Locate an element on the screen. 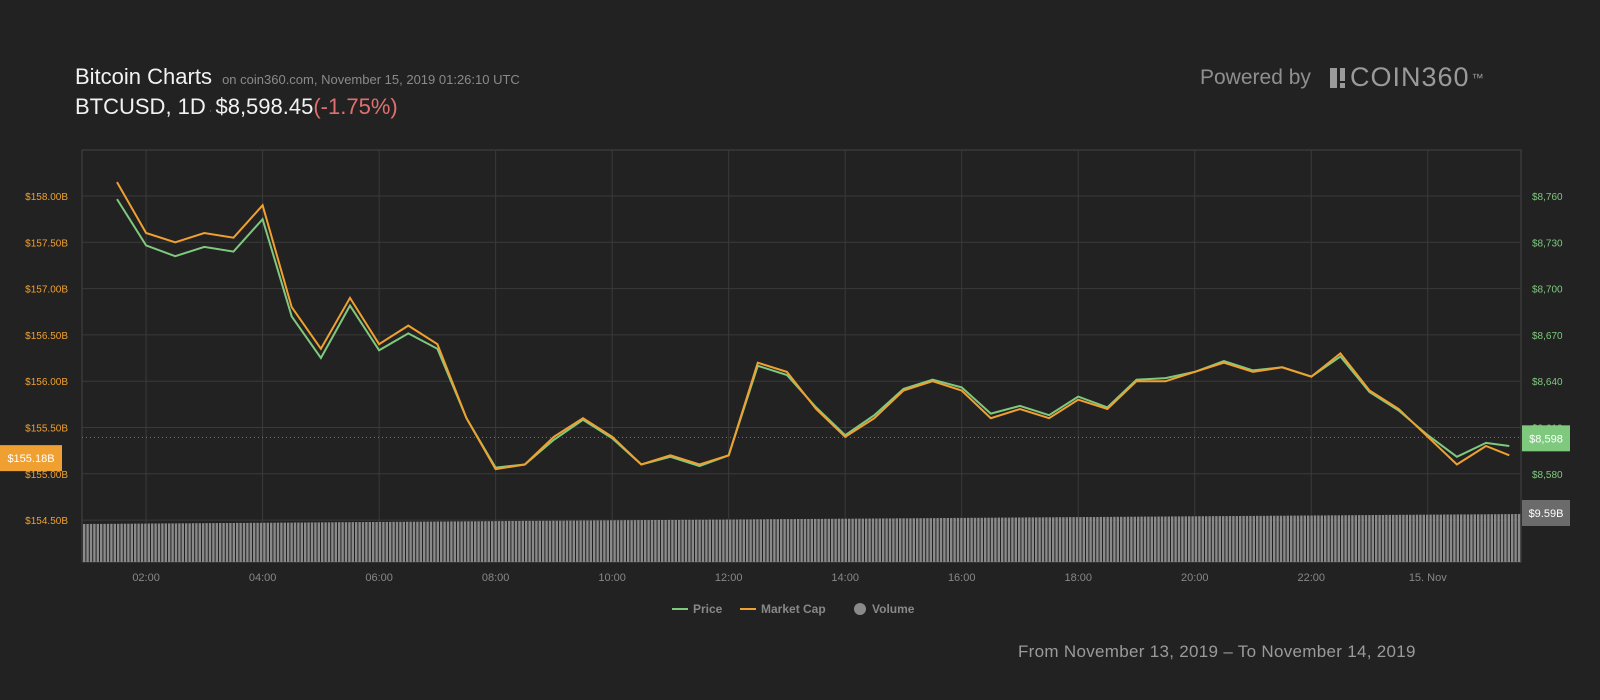 This screenshot has width=1600, height=700. current-market-cap-label: $155.18B is located at coordinates (30, 459).